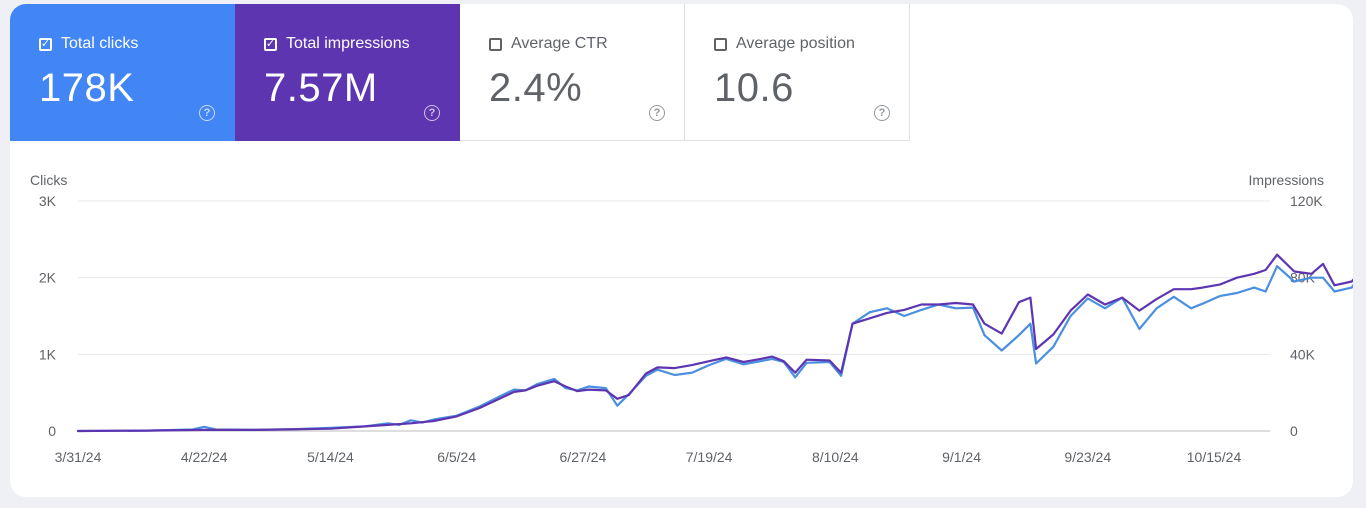 The width and height of the screenshot is (1366, 508). I want to click on metric-total-clicks: ✓ Total clicks 178K ?, so click(122, 72).